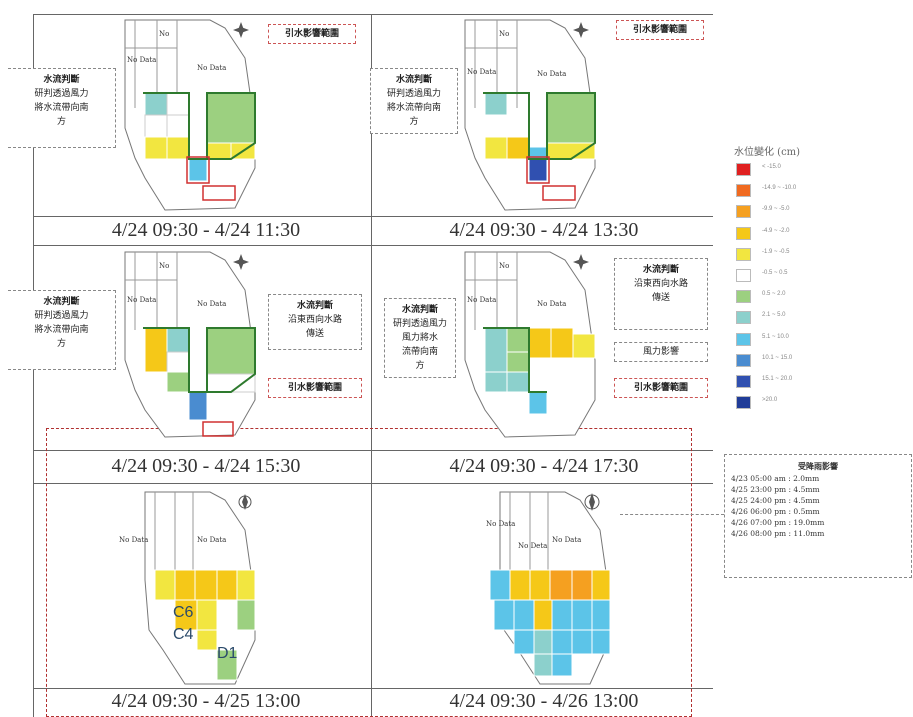 The image size is (913, 717). Describe the element at coordinates (548, 588) in the screenshot. I see `map-panel-6: No Data No Deta No Data` at that location.